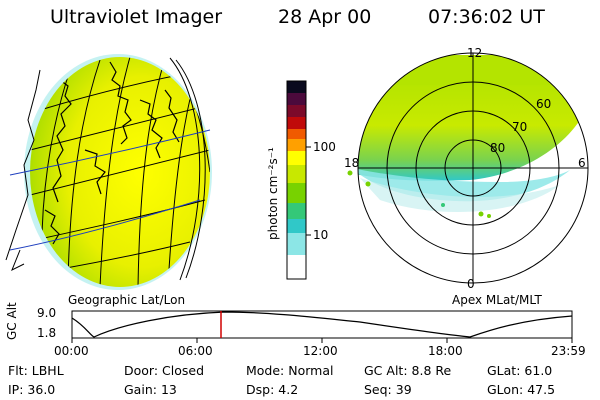  I want to click on lat-label-60: 60, so click(544, 104).